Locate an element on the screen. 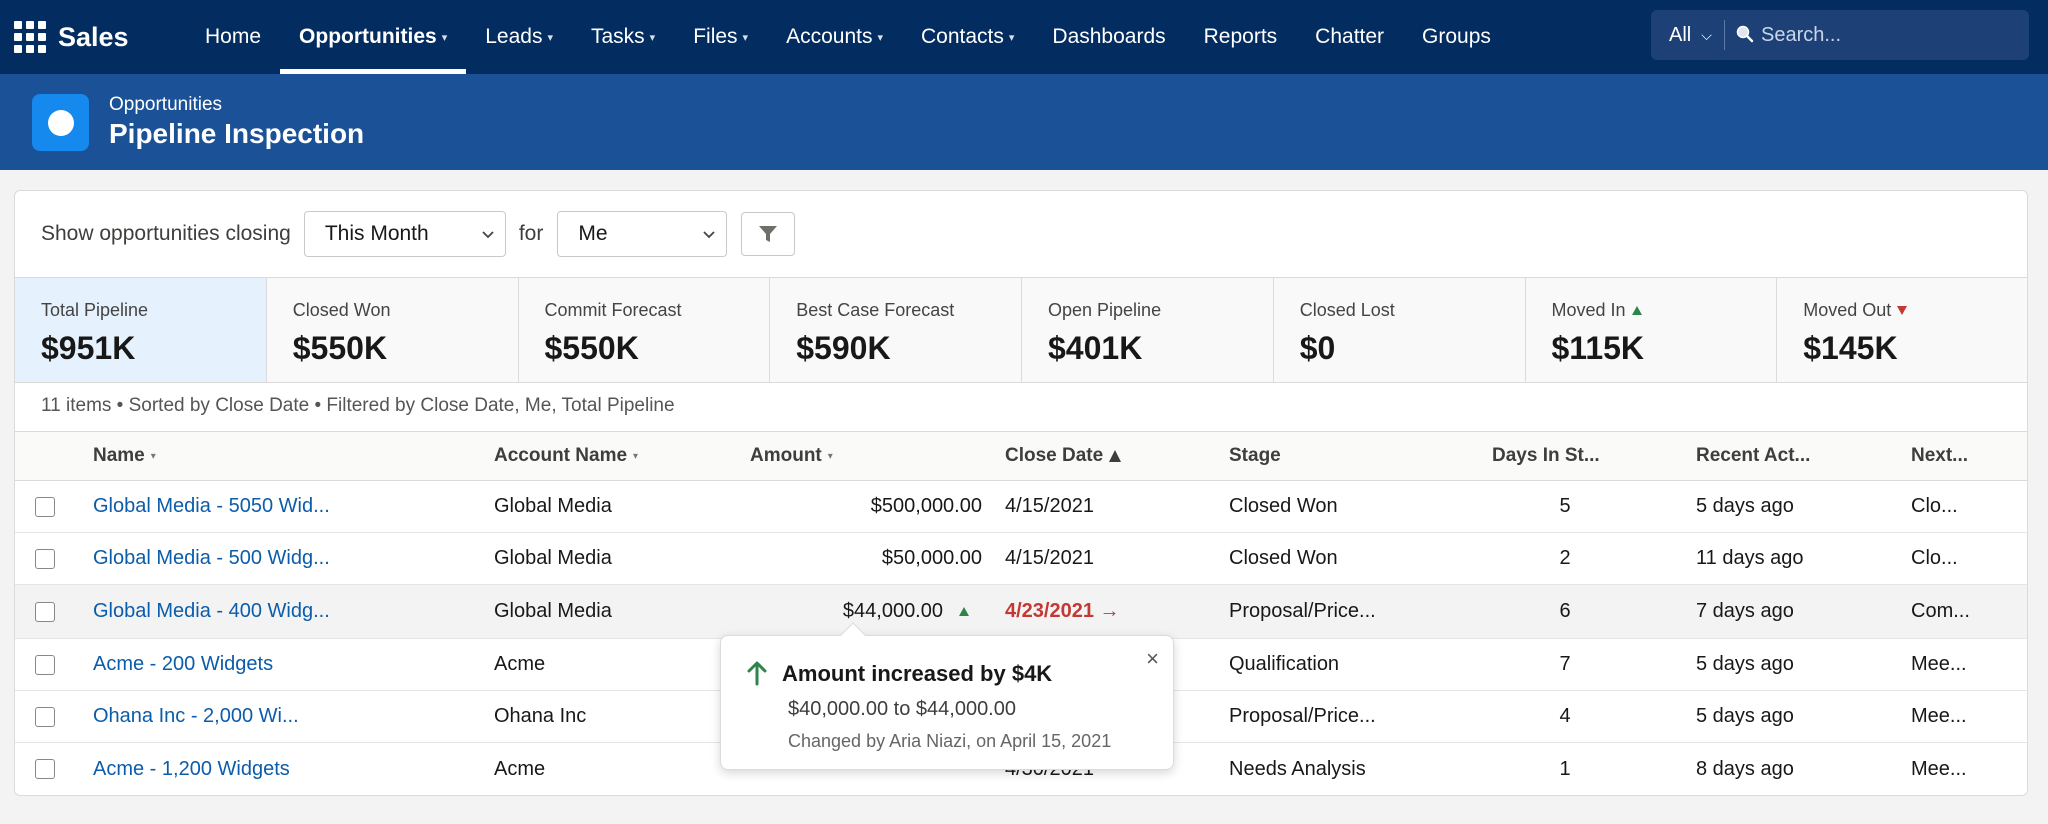 The width and height of the screenshot is (2048, 824). nav-tab-tasks: Tasks ▾ is located at coordinates (623, 37).